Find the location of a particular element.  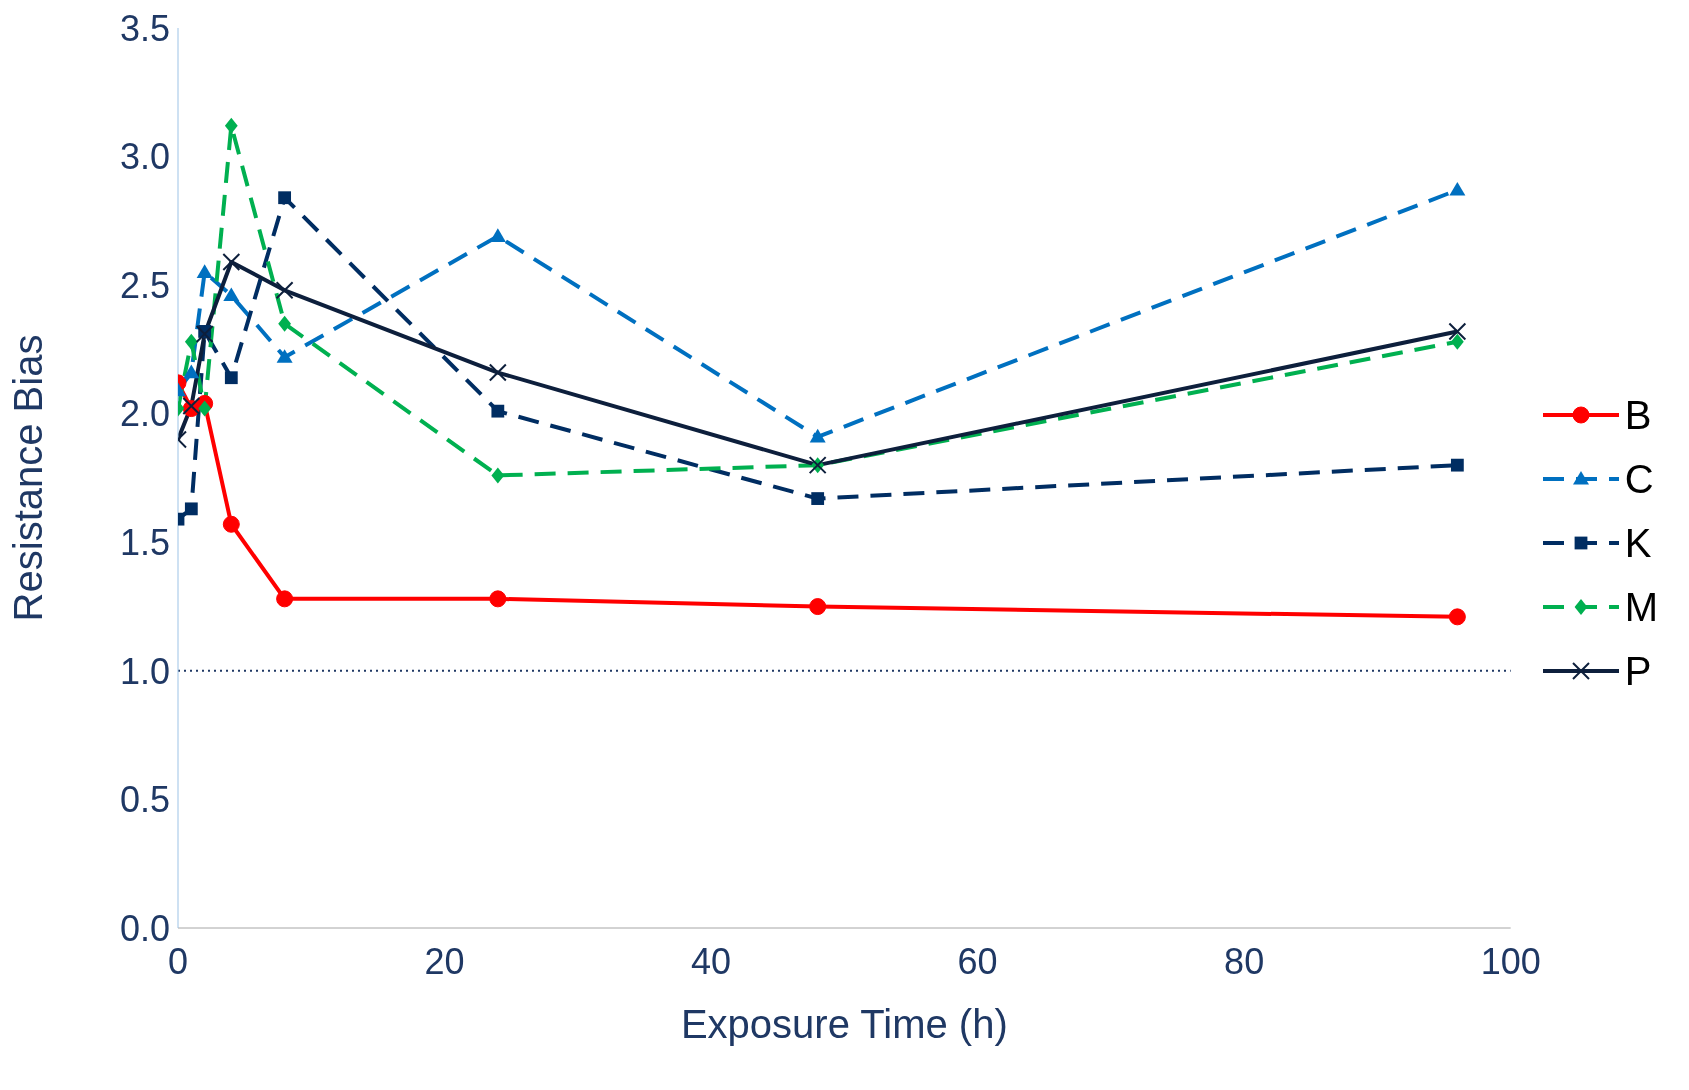

x-tick-label: 40 is located at coordinates (711, 961).